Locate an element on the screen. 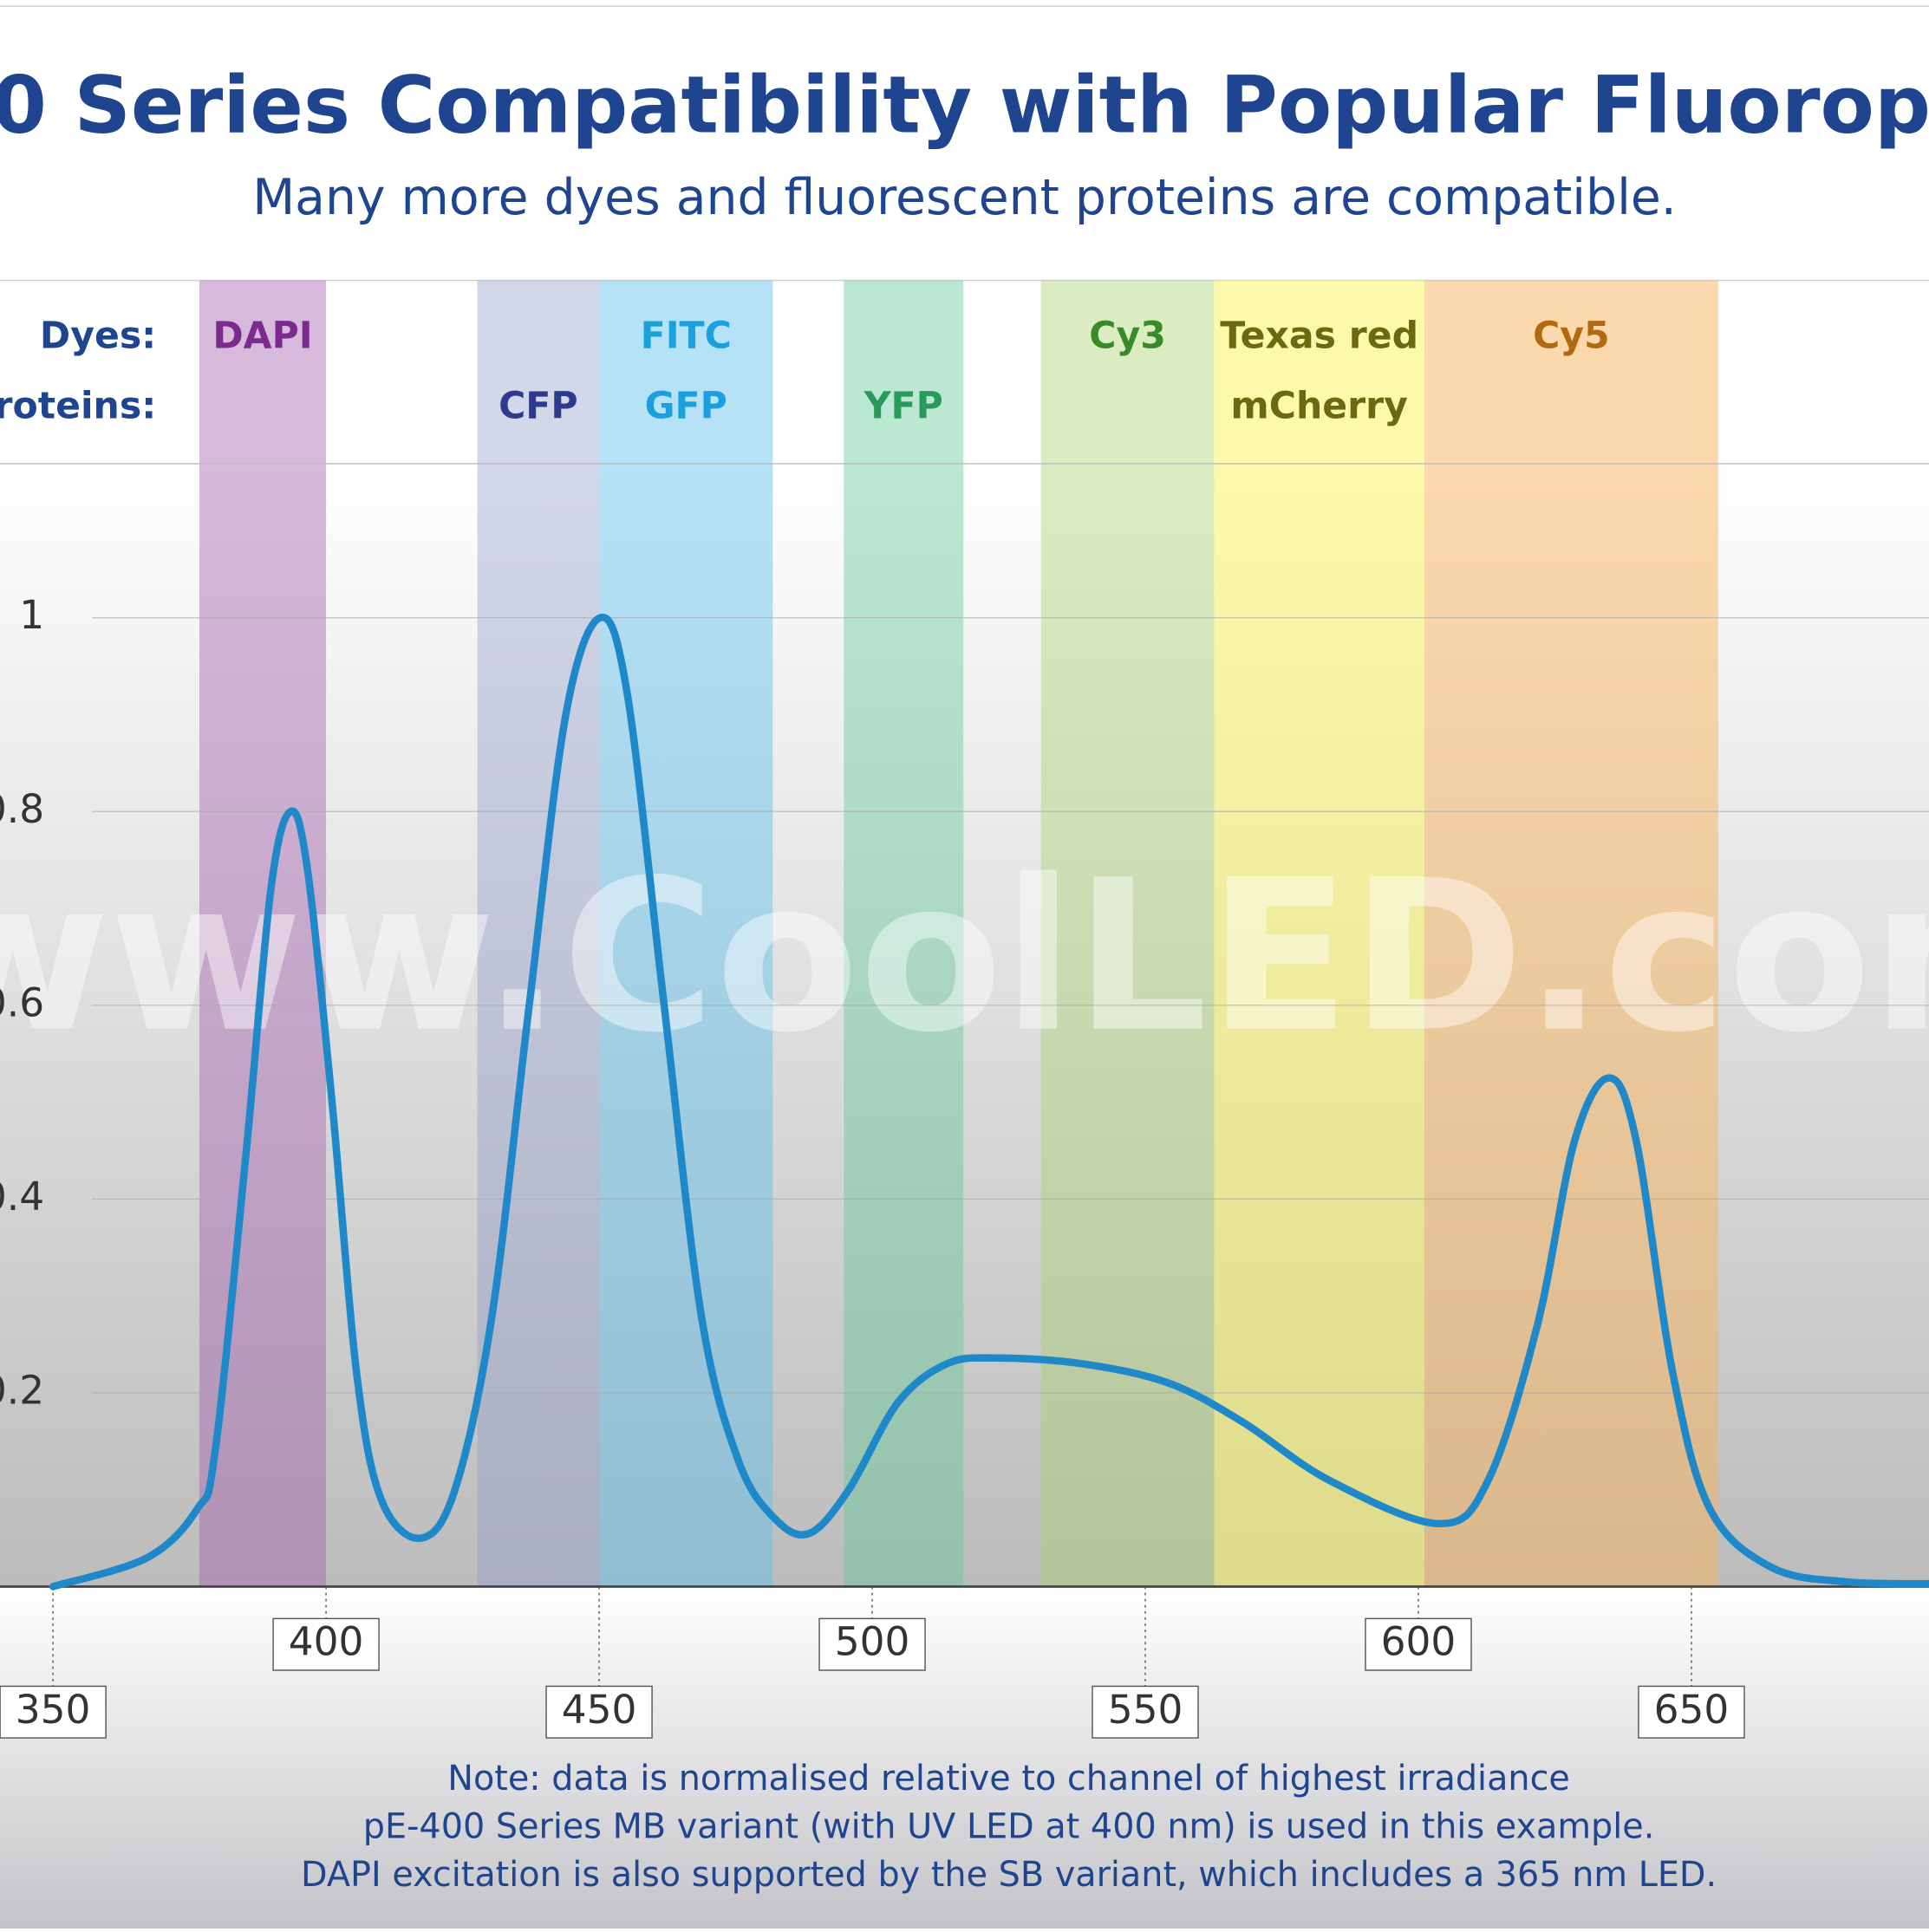 The height and width of the screenshot is (1932, 1929). x-tick-label: 400 is located at coordinates (326, 1642).